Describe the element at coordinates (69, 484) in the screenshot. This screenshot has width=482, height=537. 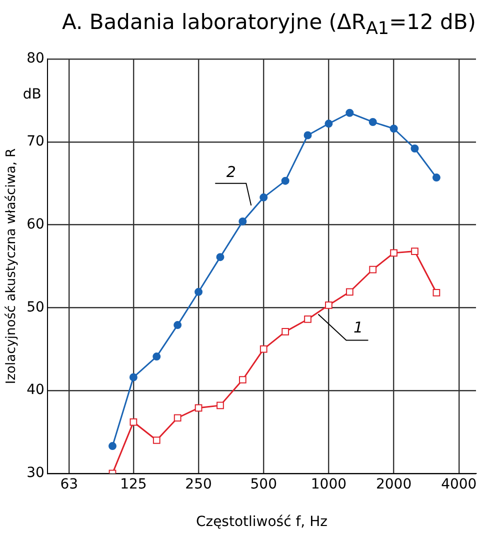
I see `x-tick-label: 63` at that location.